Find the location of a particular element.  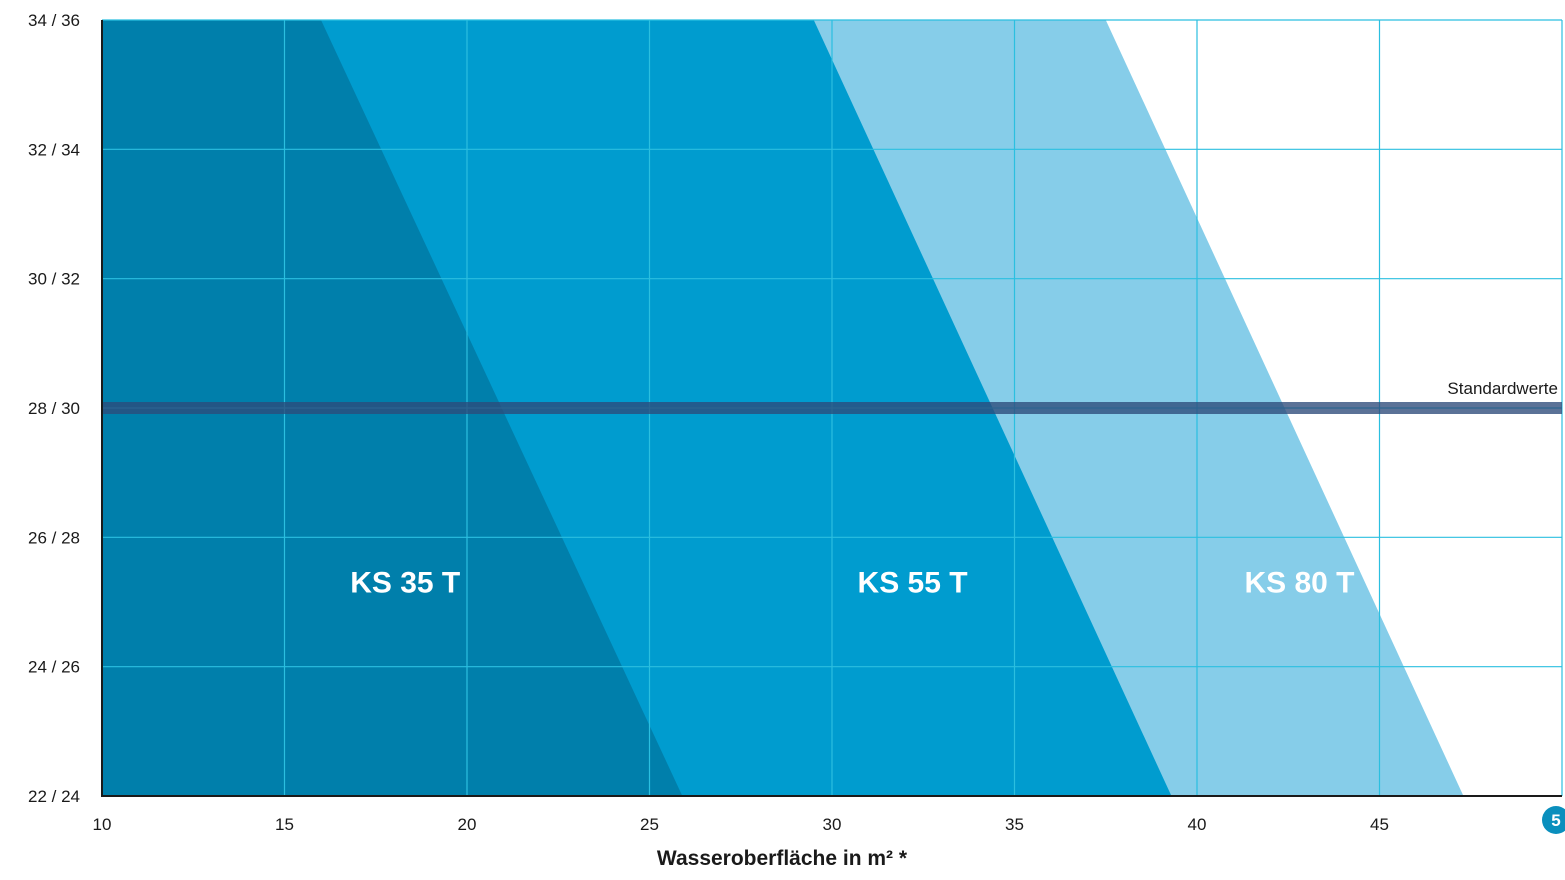

page-badge-circle is located at coordinates (1553, 820).